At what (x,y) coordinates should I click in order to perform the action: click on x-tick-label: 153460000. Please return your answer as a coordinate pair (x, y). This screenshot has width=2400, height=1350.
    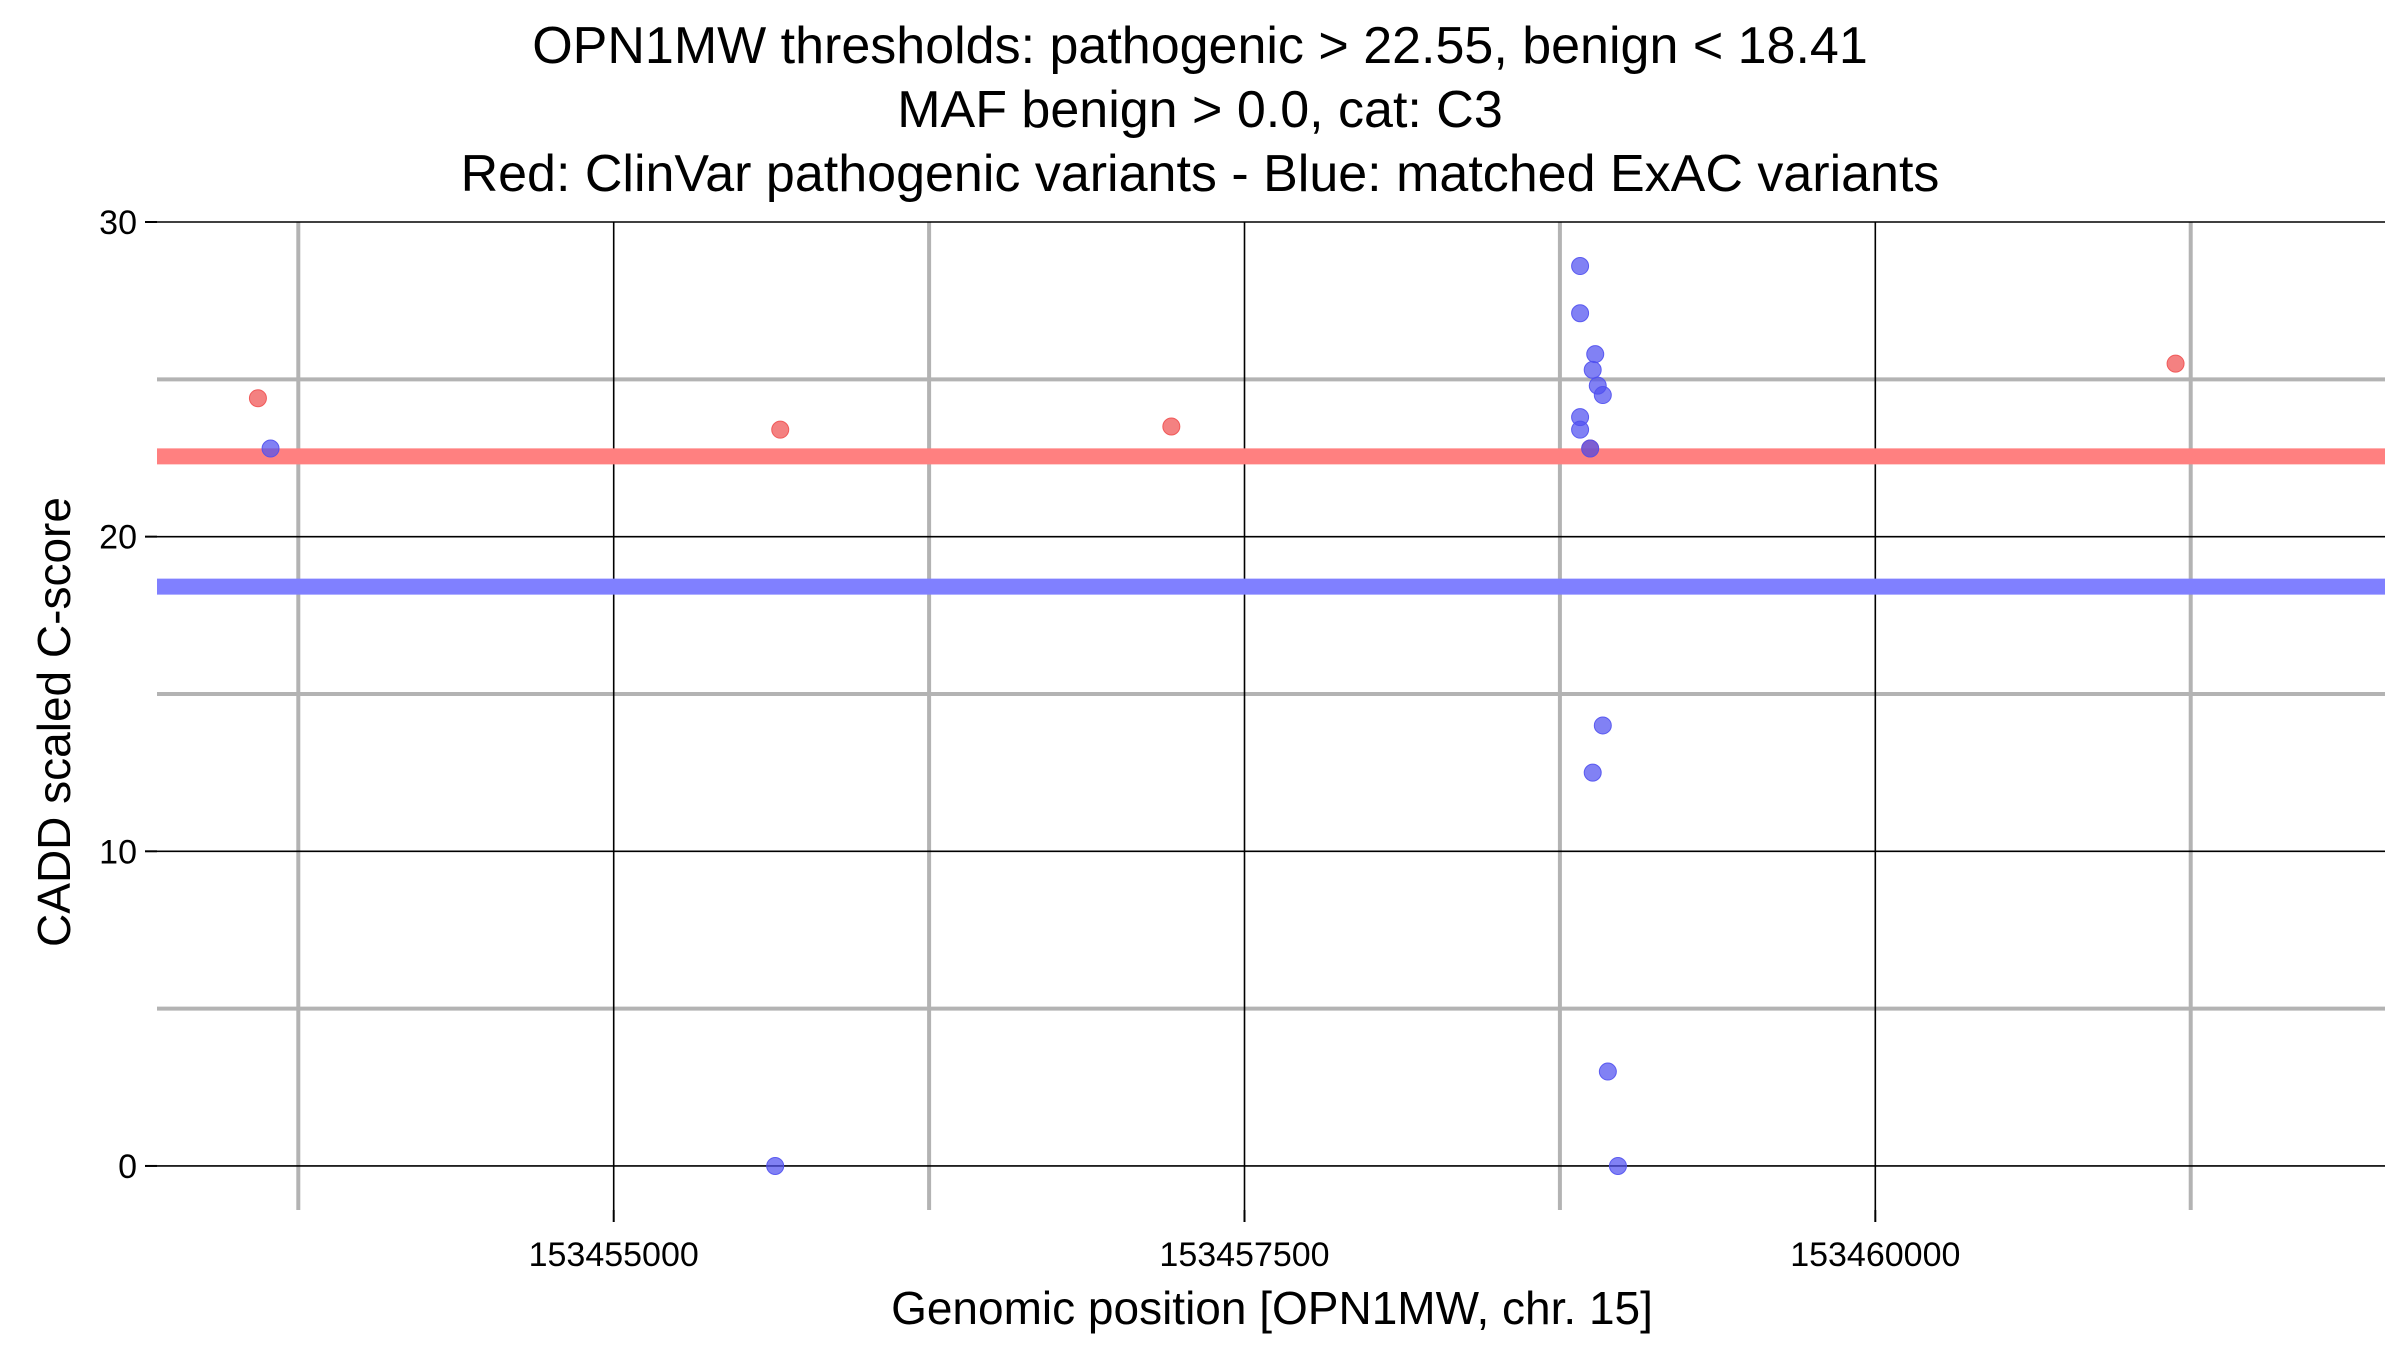
    Looking at the image, I should click on (1875, 1255).